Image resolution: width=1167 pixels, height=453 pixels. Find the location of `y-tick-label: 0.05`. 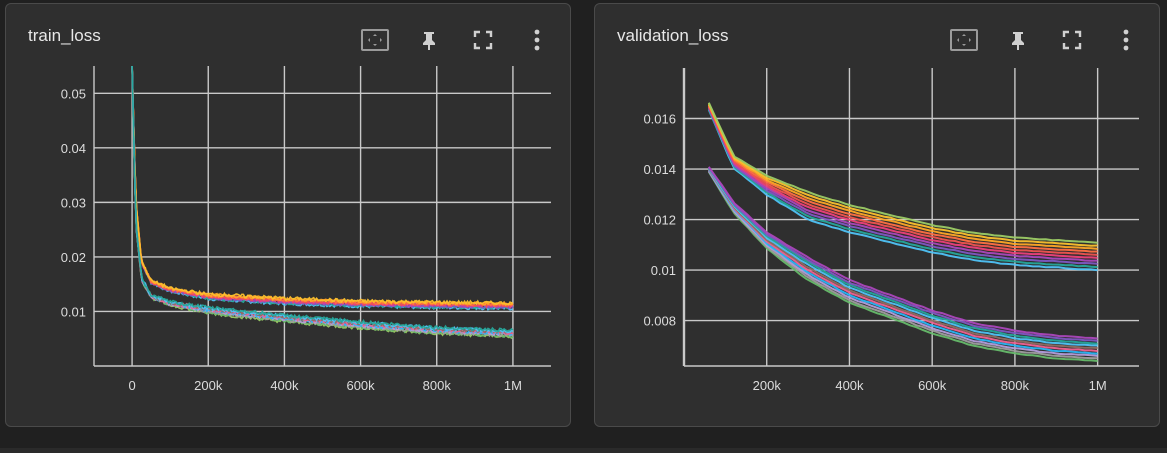

y-tick-label: 0.05 is located at coordinates (73, 93).